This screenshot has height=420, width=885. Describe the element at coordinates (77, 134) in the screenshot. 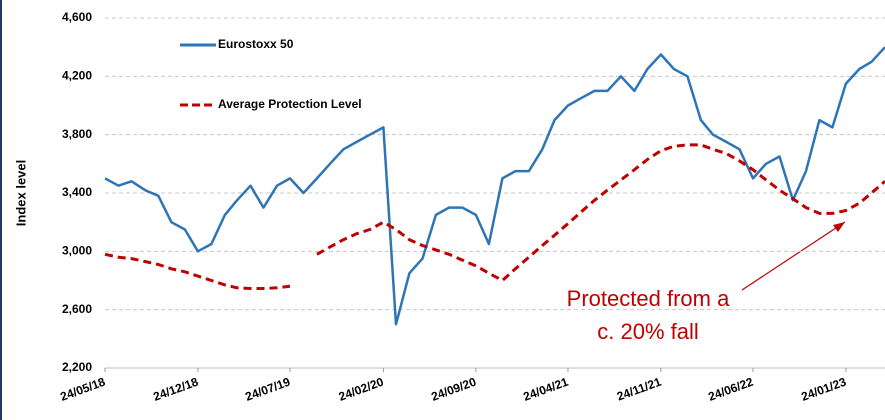

I see `y-tick-label: 3,800` at that location.